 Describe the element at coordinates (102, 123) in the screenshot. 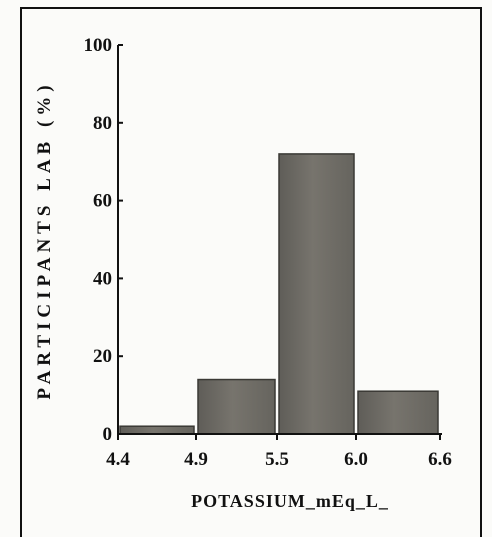

I see `y-tick-label-80: 80` at that location.